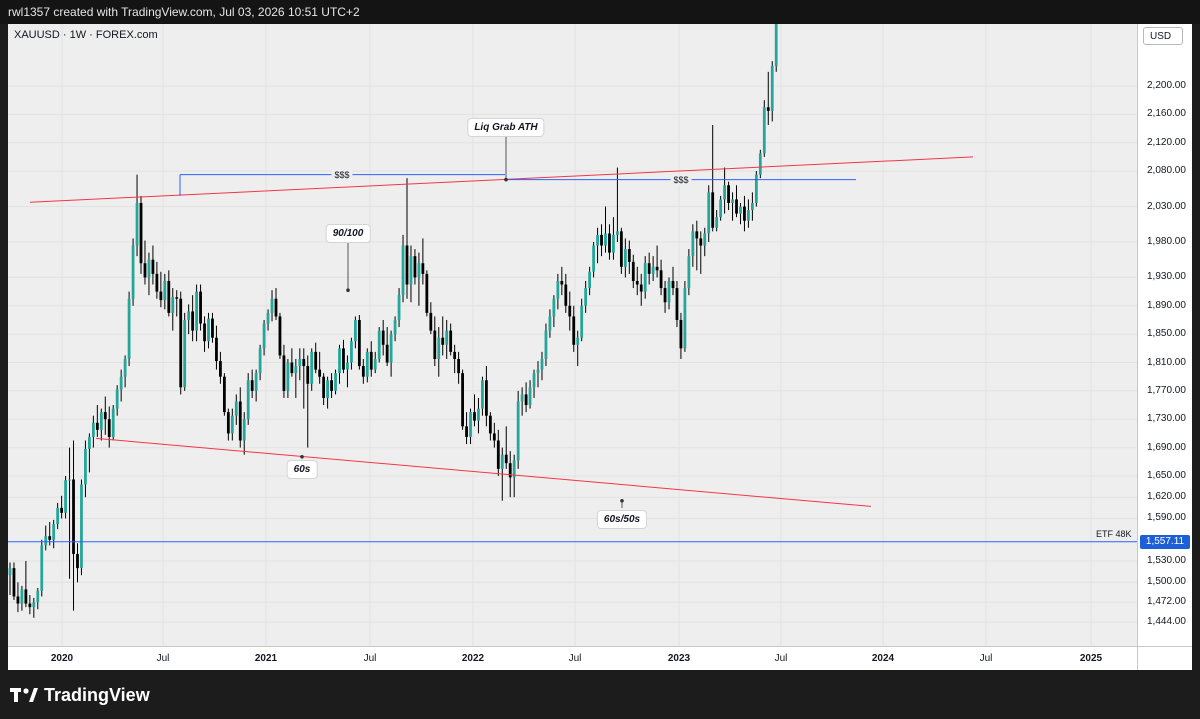 This screenshot has width=1200, height=719. What do you see at coordinates (600, 694) in the screenshot?
I see `footer: TradingView` at bounding box center [600, 694].